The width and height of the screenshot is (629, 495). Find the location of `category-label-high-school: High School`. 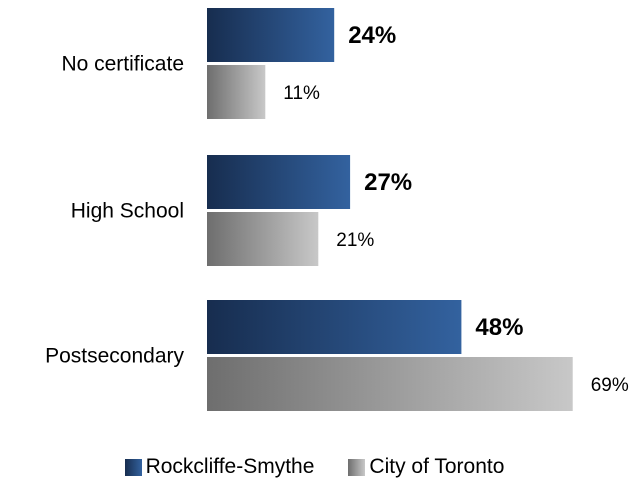

category-label-high-school: High School is located at coordinates (127, 211).